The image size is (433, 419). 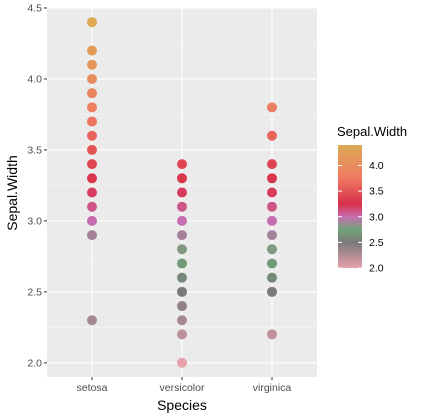 What do you see at coordinates (372, 131) in the screenshot?
I see `legend-title: Sepal.Width` at bounding box center [372, 131].